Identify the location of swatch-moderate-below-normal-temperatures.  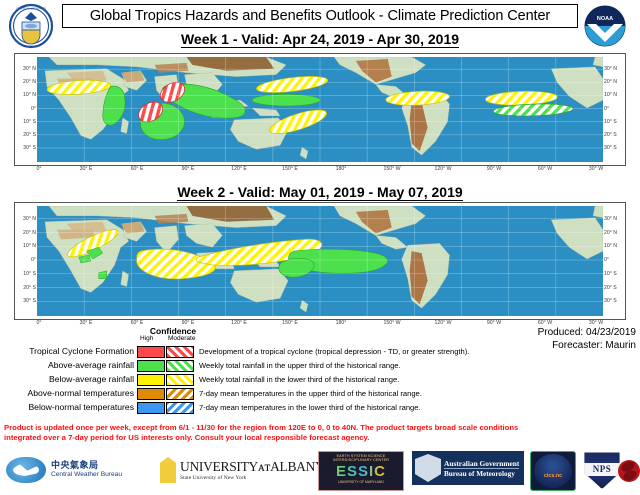
(180, 408).